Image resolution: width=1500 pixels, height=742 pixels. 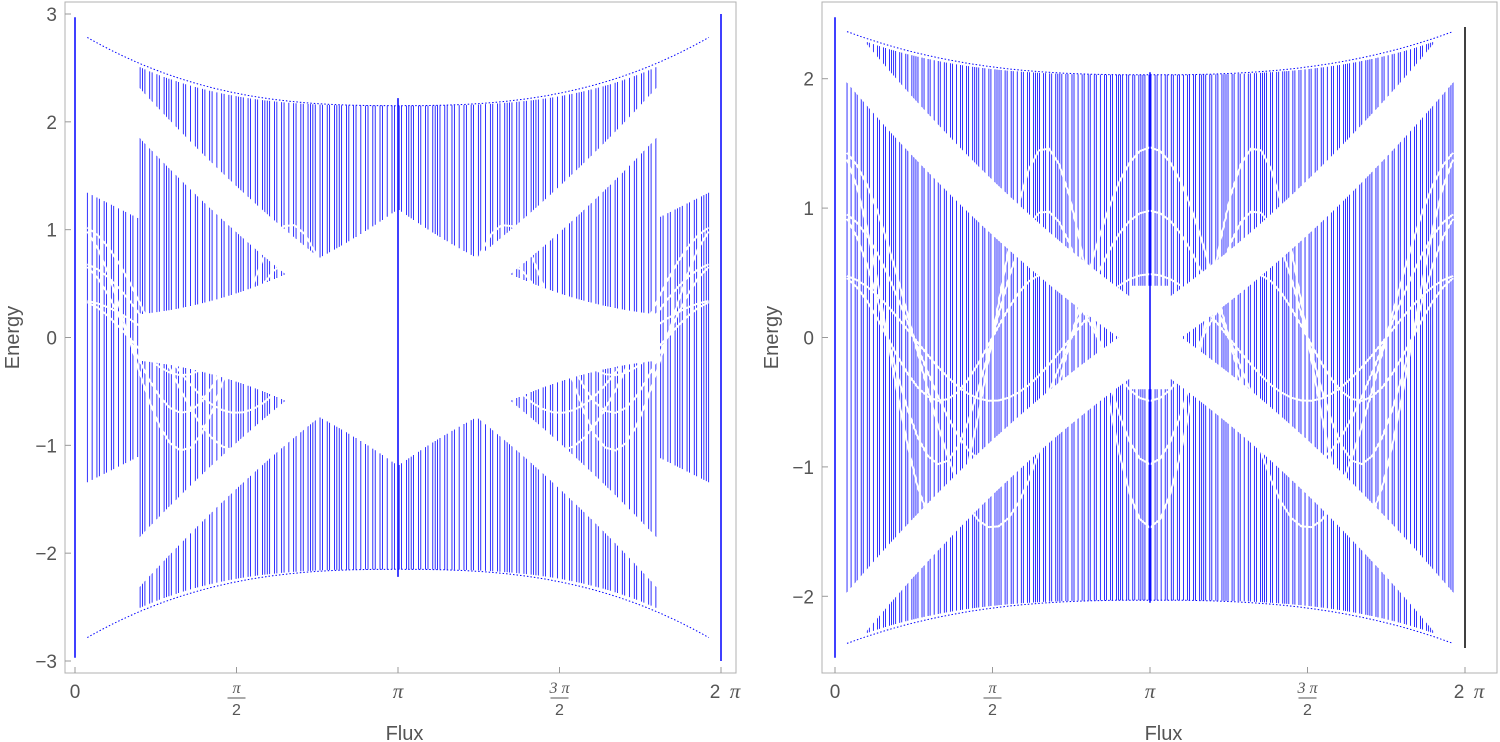 I want to click on chart-left-xtick-label: π2, so click(x=236, y=699).